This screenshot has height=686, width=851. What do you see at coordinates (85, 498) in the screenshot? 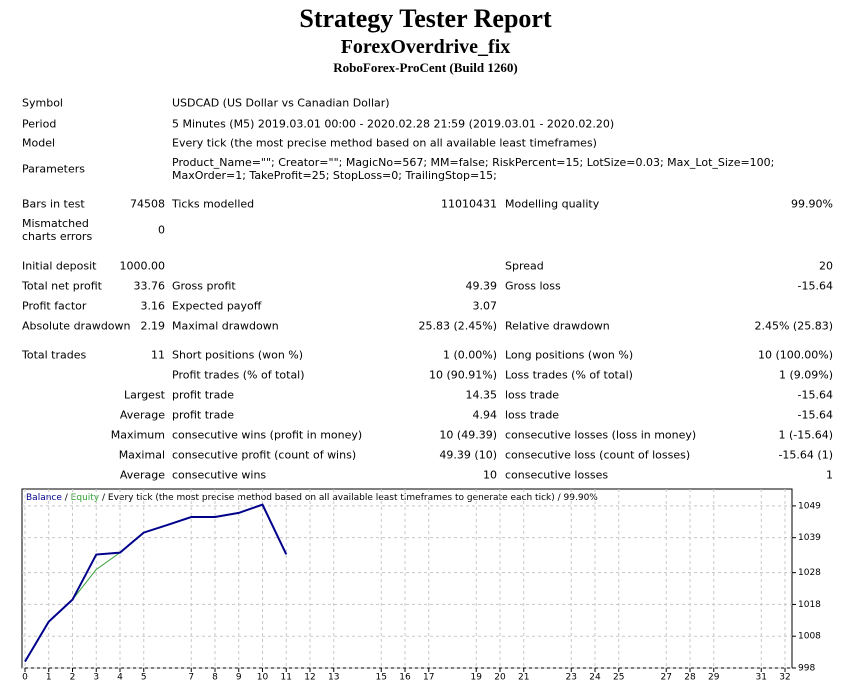
I see `legend-entry: Equity` at bounding box center [85, 498].